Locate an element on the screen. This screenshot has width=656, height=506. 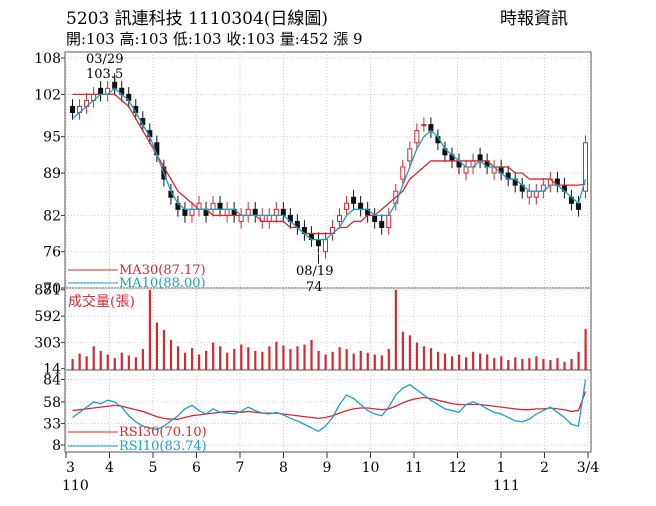
quote-line: 開:103 高:103 低:103 收:103 量:452 漲 9 is located at coordinates (214, 39).